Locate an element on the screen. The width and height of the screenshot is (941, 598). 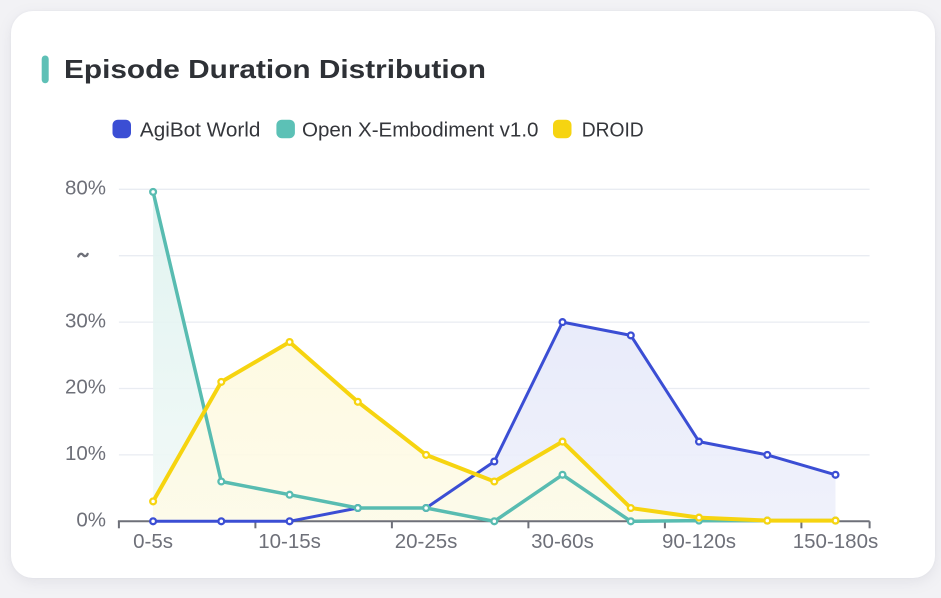
svg-text: 10-15s is located at coordinates (289, 541).